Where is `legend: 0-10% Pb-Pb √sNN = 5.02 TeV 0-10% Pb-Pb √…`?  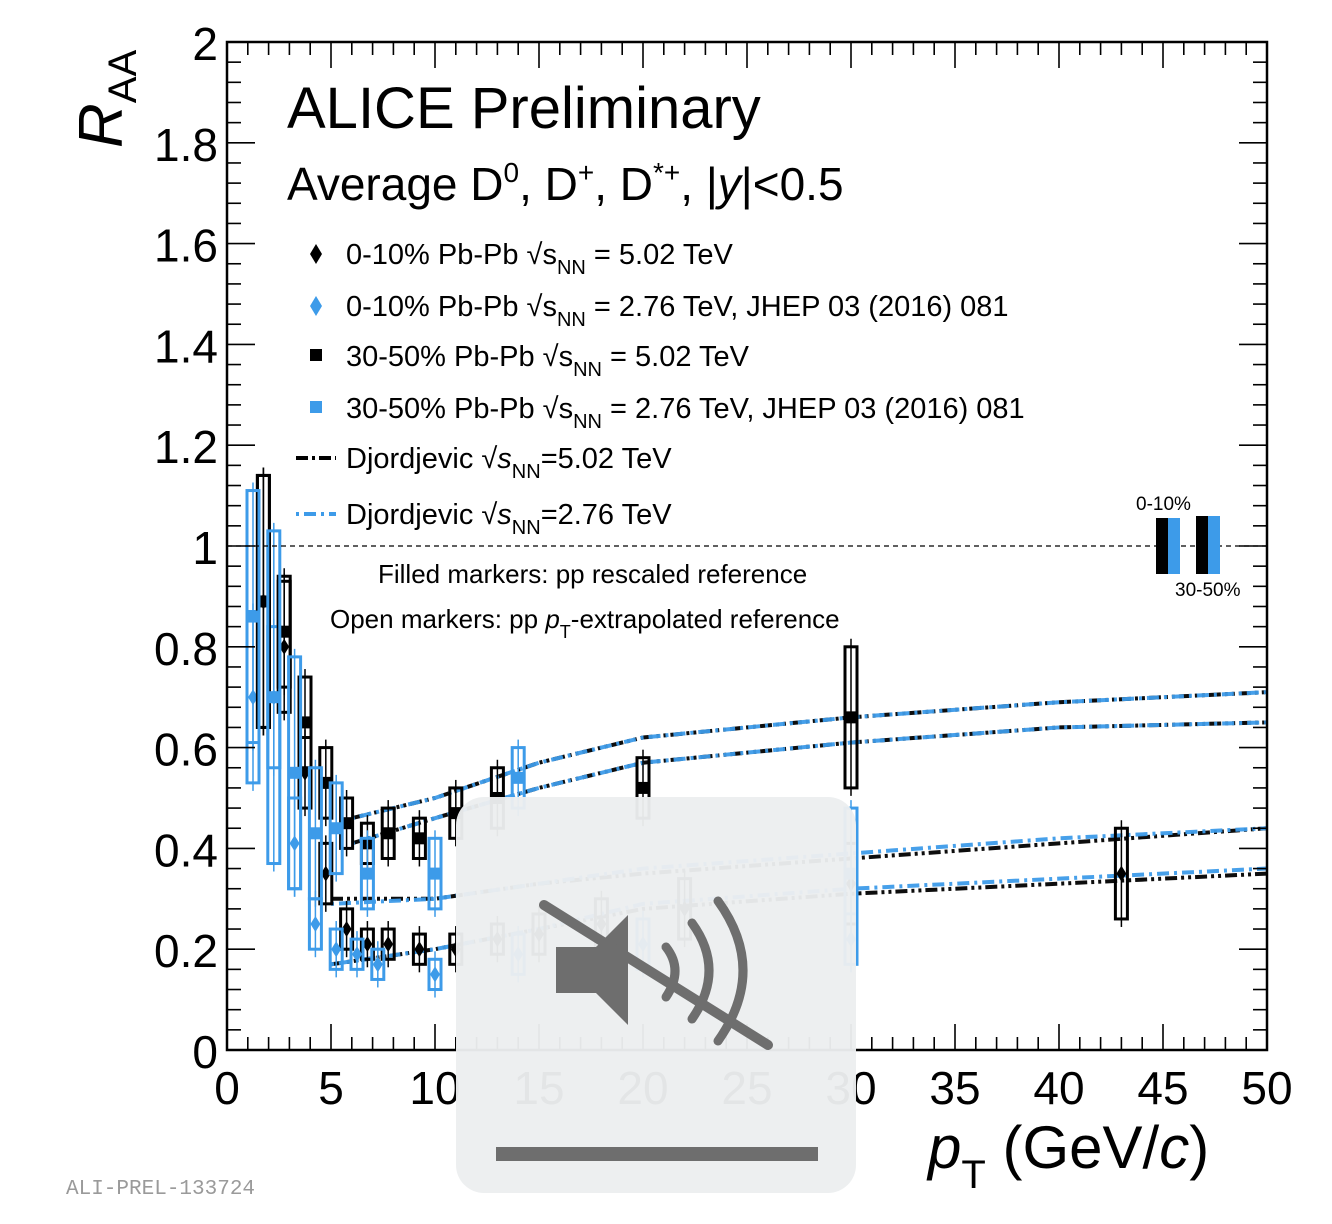
legend: 0-10% Pb-Pb √sNN = 5.02 TeV 0-10% Pb-Pb √… is located at coordinates (660, 389).